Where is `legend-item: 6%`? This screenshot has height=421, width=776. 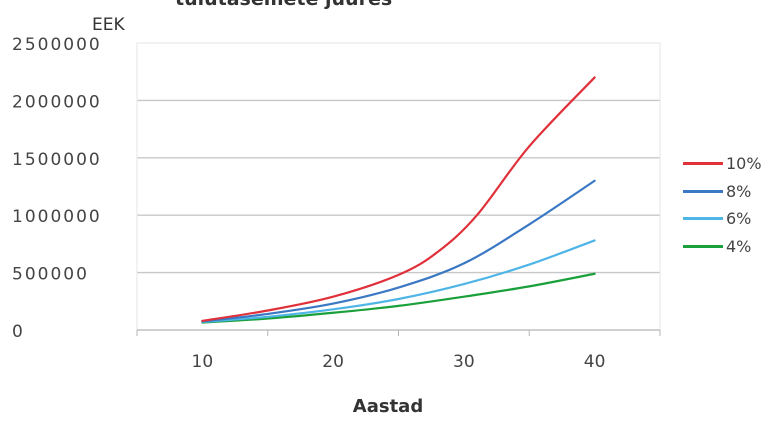 legend-item: 6% is located at coordinates (722, 219).